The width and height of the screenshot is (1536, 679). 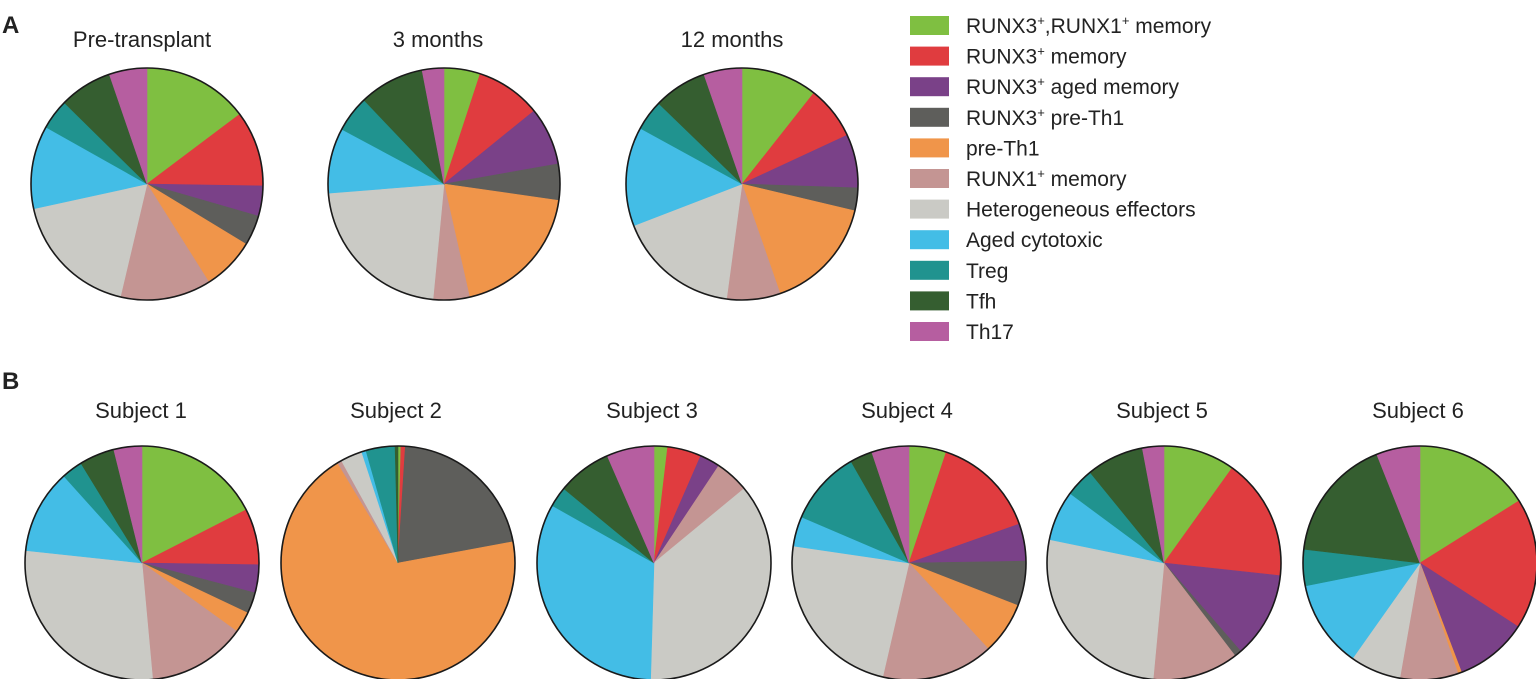 What do you see at coordinates (732, 39) in the screenshot?
I see `pie-title-12-months: 12 months` at bounding box center [732, 39].